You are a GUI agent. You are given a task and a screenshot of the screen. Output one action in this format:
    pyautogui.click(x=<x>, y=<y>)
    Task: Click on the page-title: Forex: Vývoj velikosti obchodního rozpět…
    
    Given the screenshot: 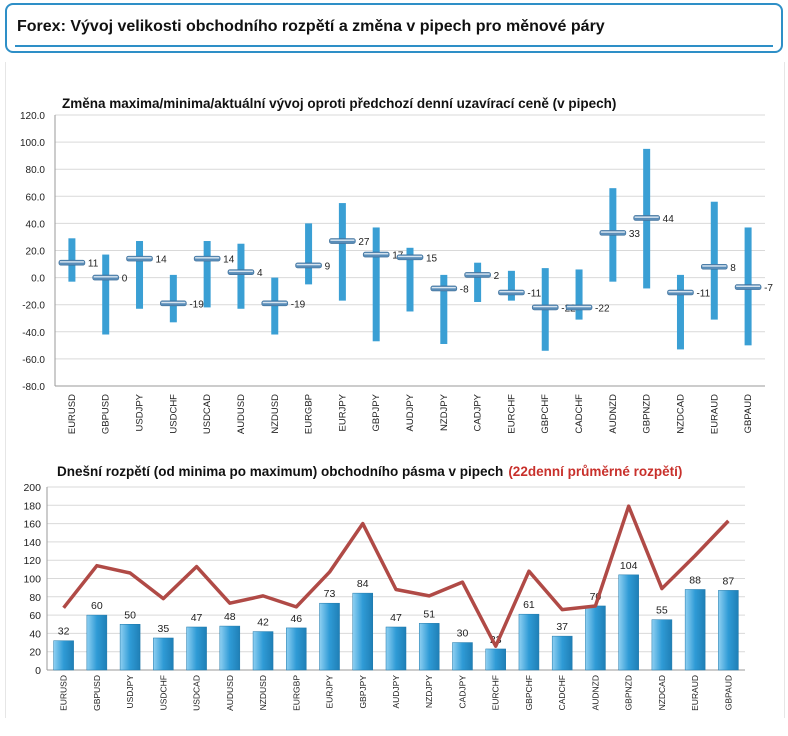 What is the action you would take?
    pyautogui.click(x=311, y=26)
    